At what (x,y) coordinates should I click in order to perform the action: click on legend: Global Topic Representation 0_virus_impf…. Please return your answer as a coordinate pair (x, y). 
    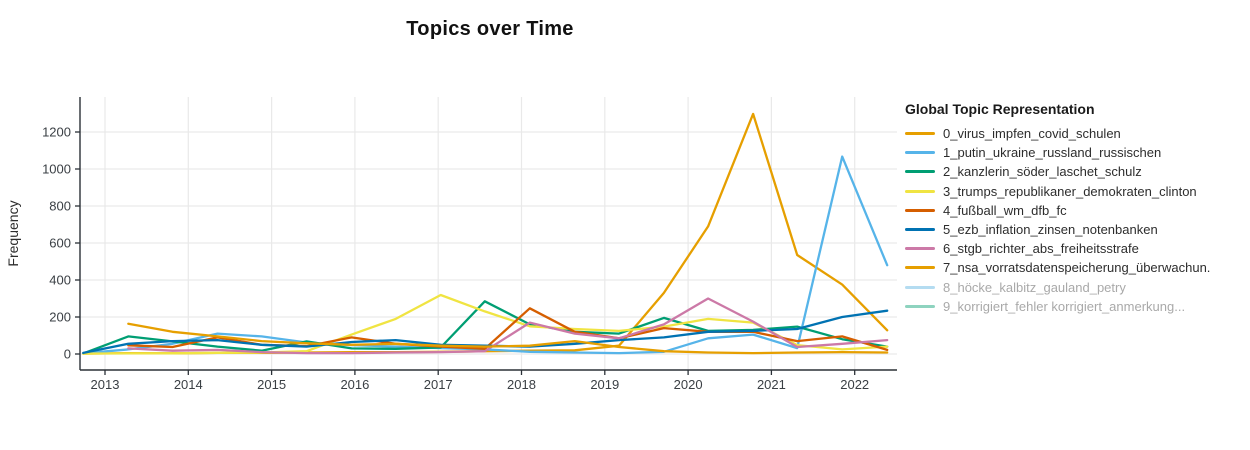
    Looking at the image, I should click on (1075, 208).